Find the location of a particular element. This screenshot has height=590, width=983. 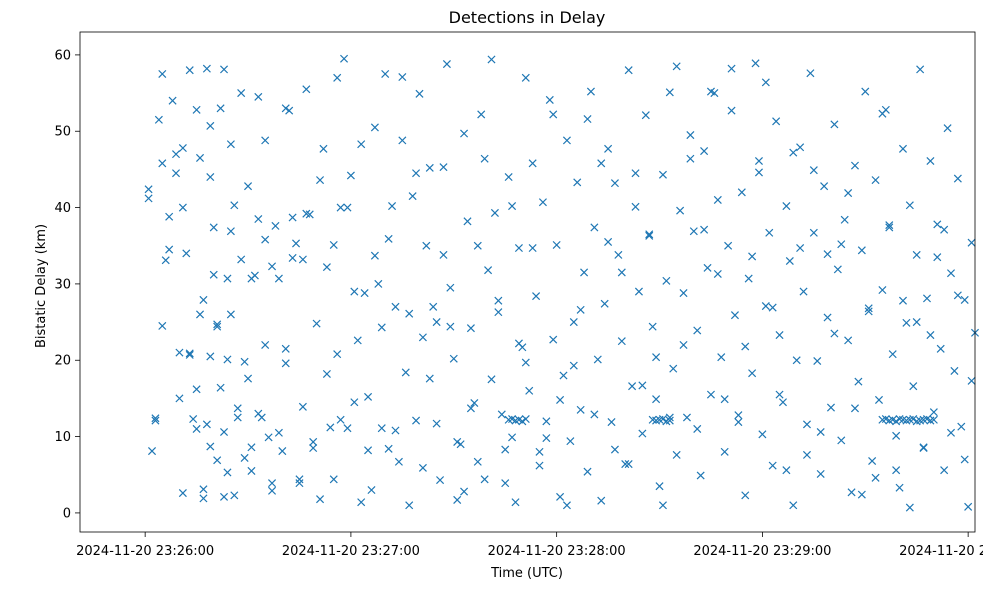

chart-title: Detections in Delay is located at coordinates (527, 17).